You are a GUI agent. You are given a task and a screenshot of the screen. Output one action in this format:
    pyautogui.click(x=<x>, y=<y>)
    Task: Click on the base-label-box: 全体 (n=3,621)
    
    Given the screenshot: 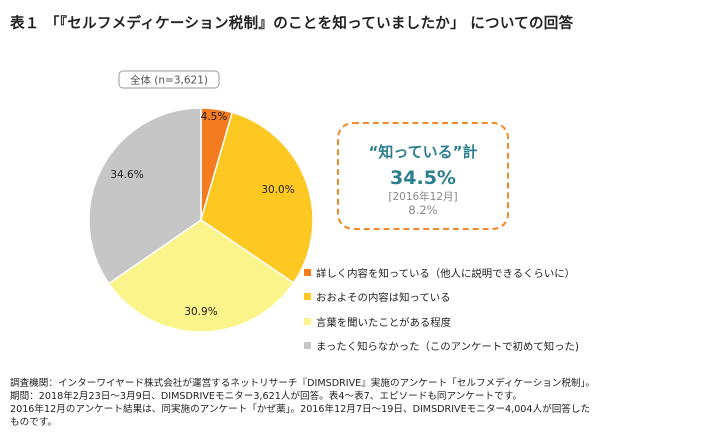 What is the action you would take?
    pyautogui.click(x=169, y=79)
    